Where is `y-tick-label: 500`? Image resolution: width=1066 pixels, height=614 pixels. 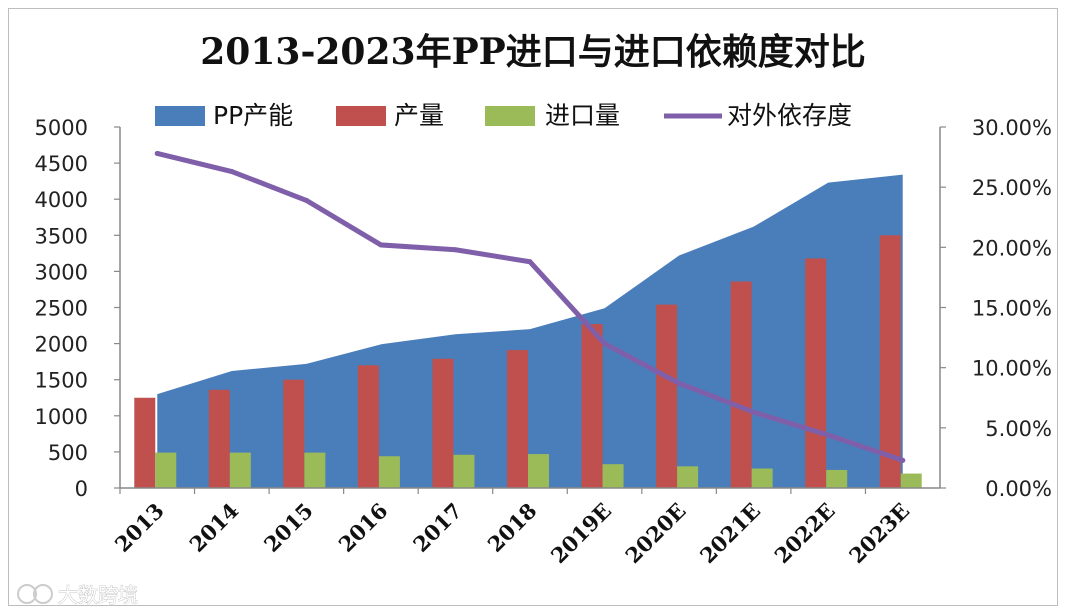
y-tick-label: 500 is located at coordinates (68, 453).